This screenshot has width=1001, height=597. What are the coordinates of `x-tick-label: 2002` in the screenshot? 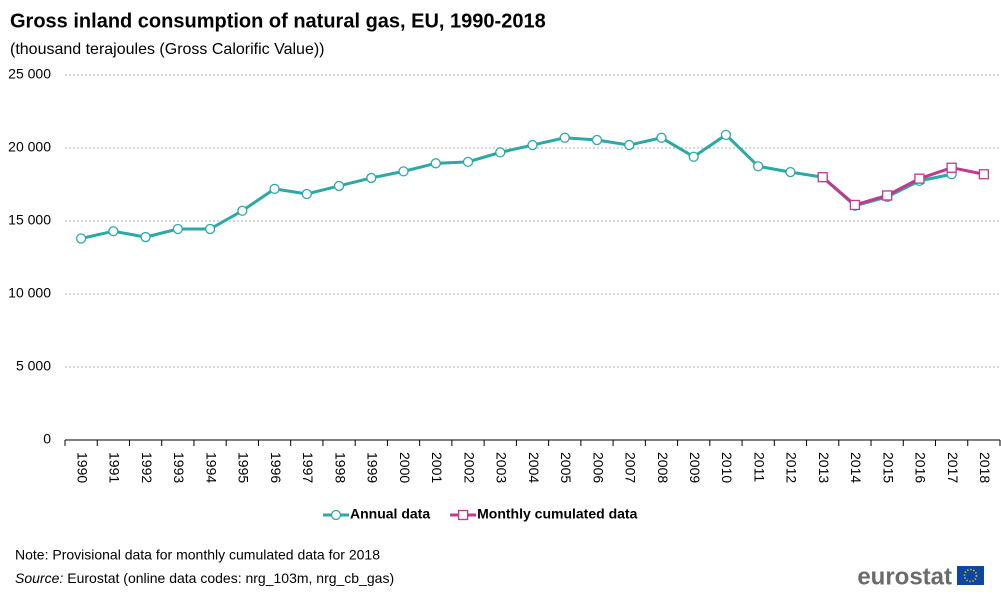 It's located at (469, 467).